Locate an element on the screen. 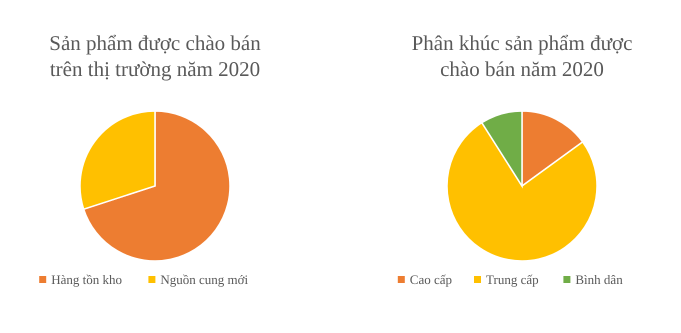  legend-label: Nguồn cung mới is located at coordinates (204, 279).